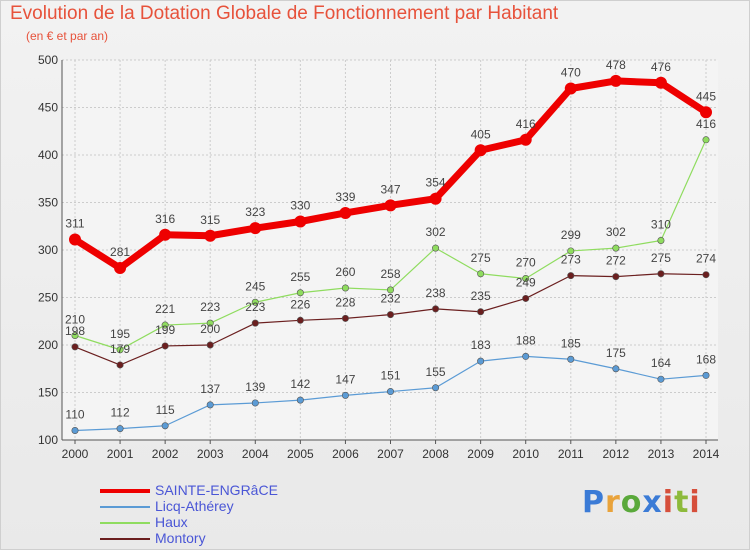 This screenshot has height=550, width=750. I want to click on x-tick-label: 2014, so click(706, 454).